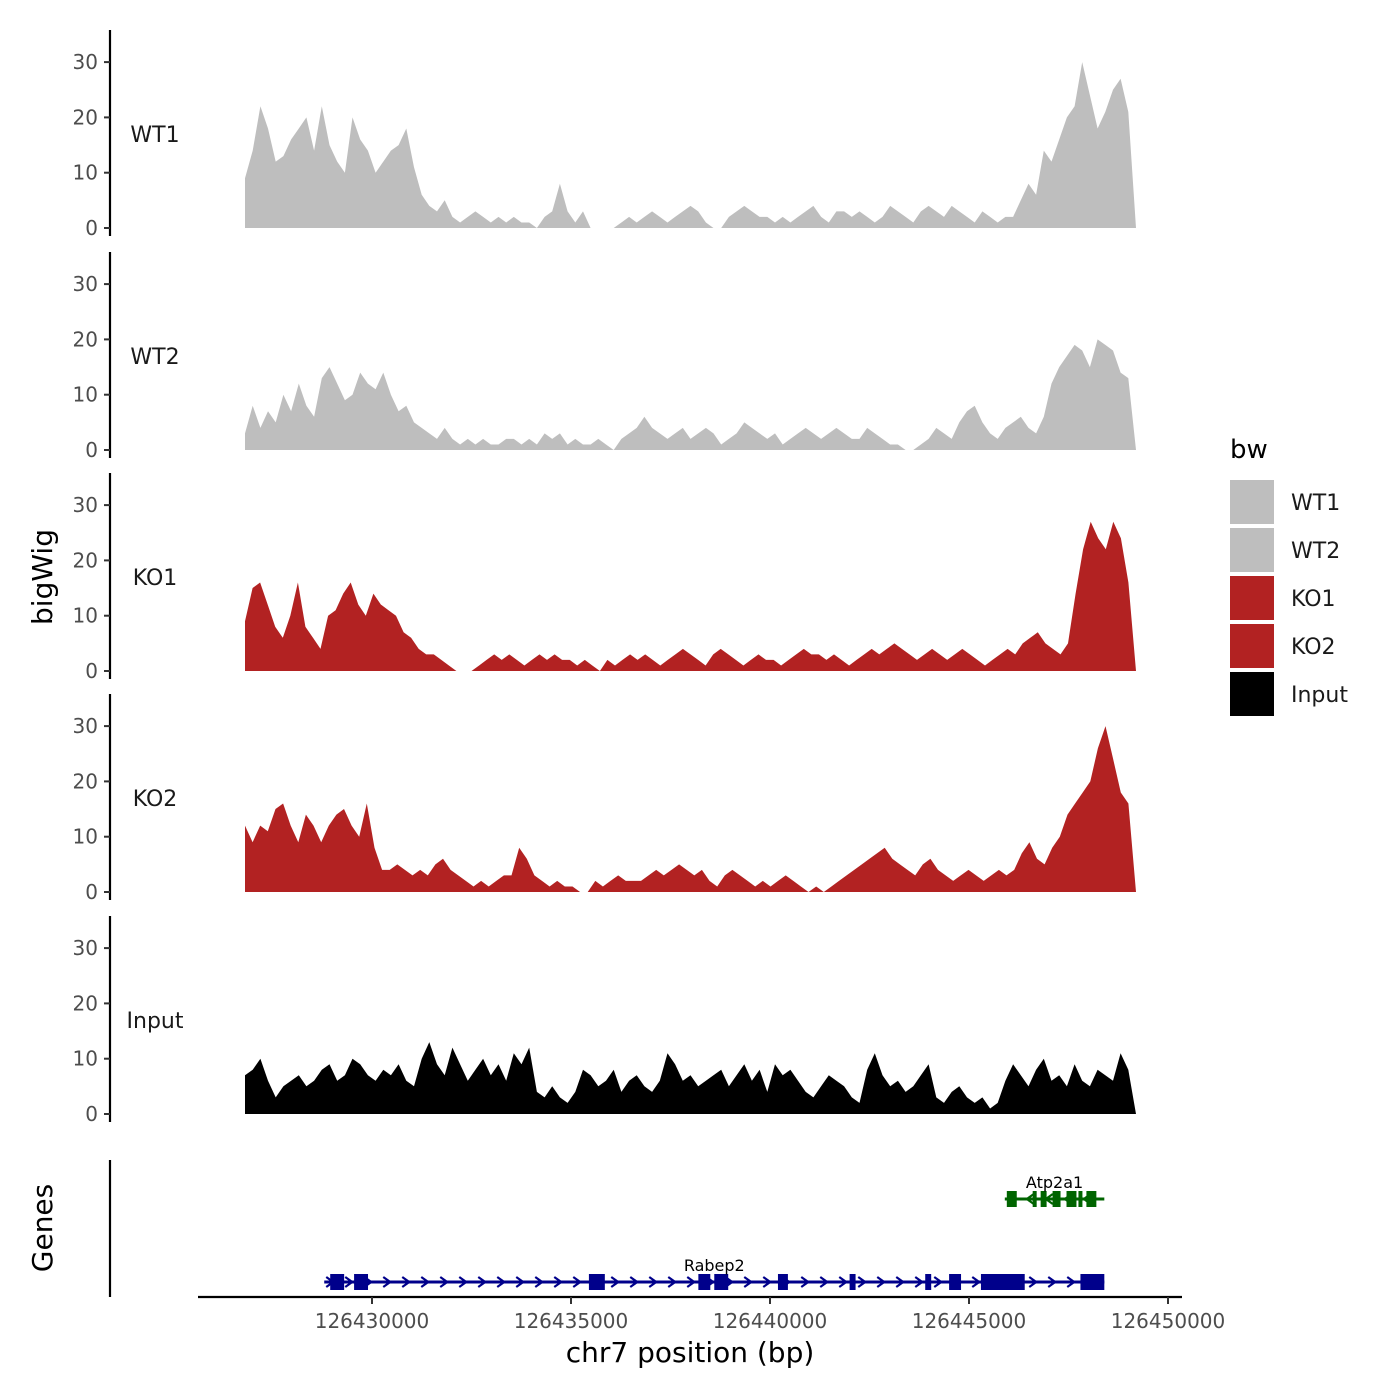 This screenshot has height=1400, width=1400. What do you see at coordinates (690, 1352) in the screenshot?
I see `x-axis-title: chr7 position (bp)` at bounding box center [690, 1352].